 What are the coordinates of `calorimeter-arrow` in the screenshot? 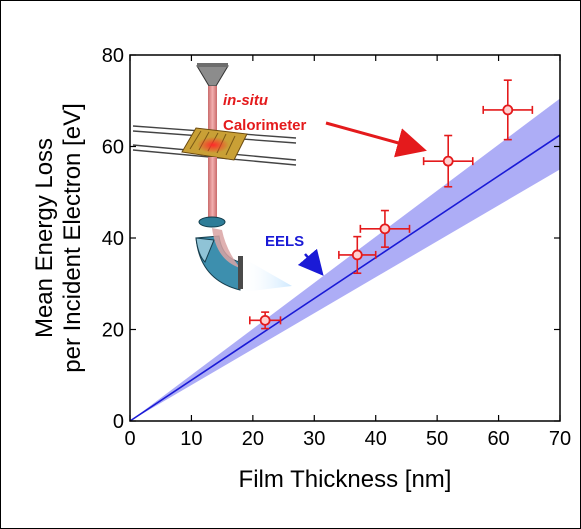 It's located at (376, 139).